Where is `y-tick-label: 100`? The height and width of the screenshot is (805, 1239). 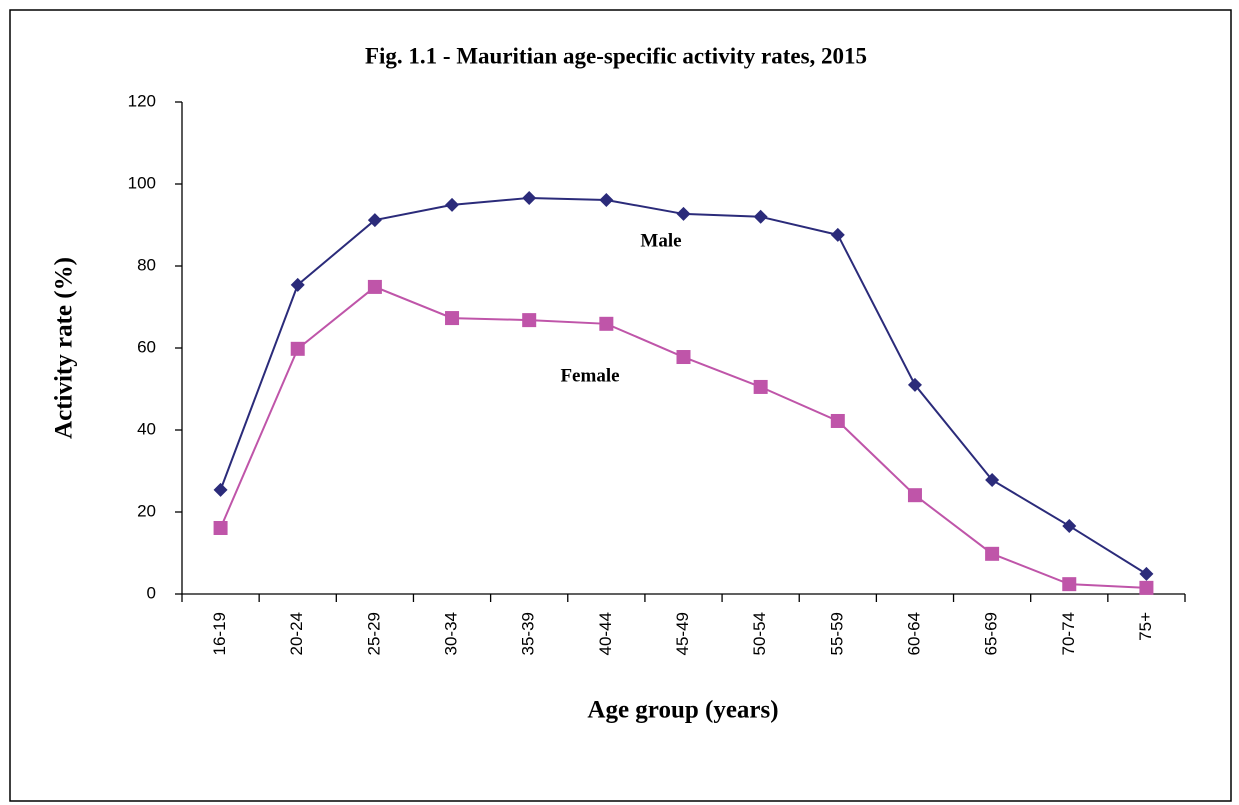
y-tick-label: 100 is located at coordinates (142, 182).